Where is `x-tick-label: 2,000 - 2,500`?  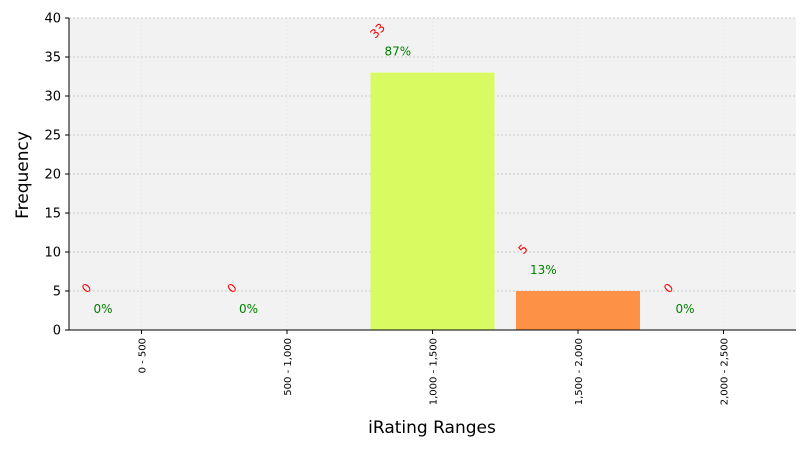 x-tick-label: 2,000 - 2,500 is located at coordinates (725, 371).